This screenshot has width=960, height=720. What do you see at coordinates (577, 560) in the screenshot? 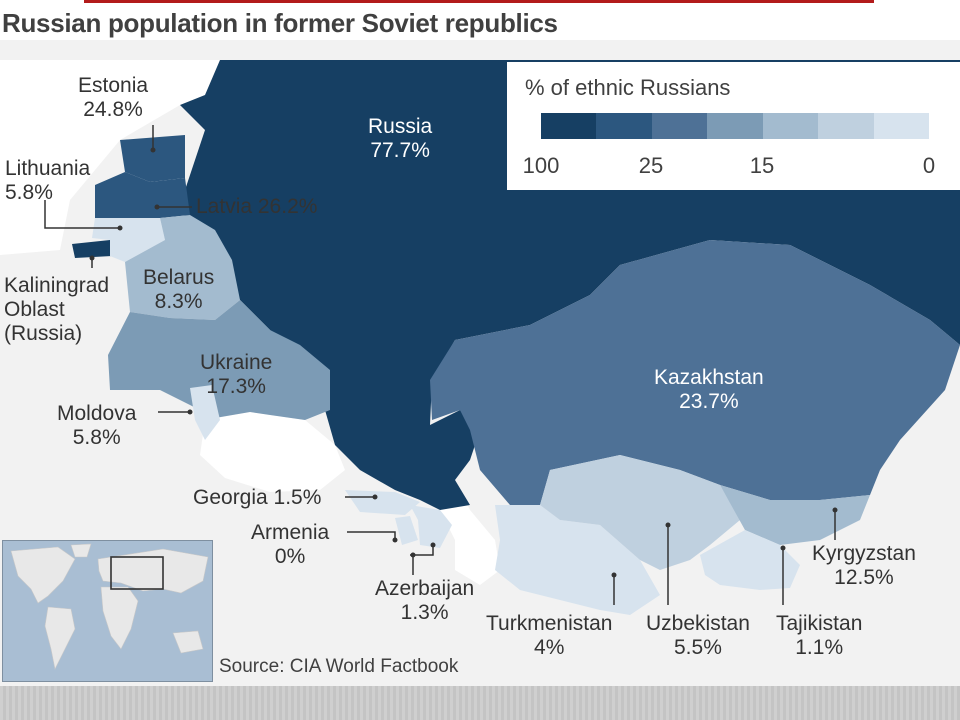
I see `turkmenistan-shape` at bounding box center [577, 560].